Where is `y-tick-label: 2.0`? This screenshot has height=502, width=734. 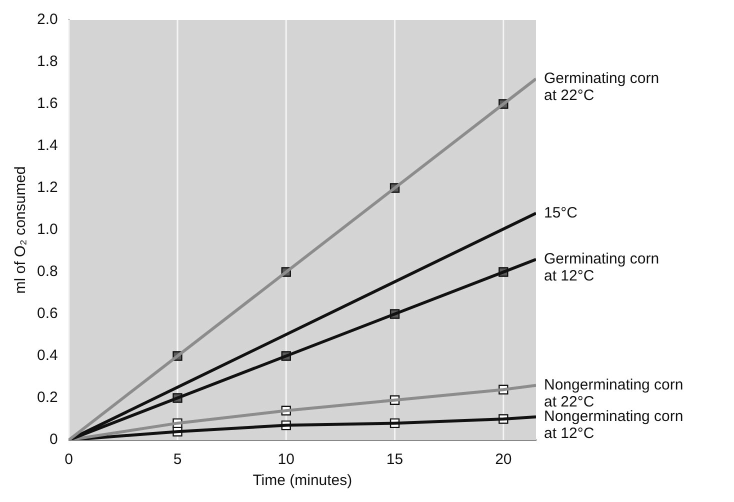 y-tick-label: 2.0 is located at coordinates (47, 19).